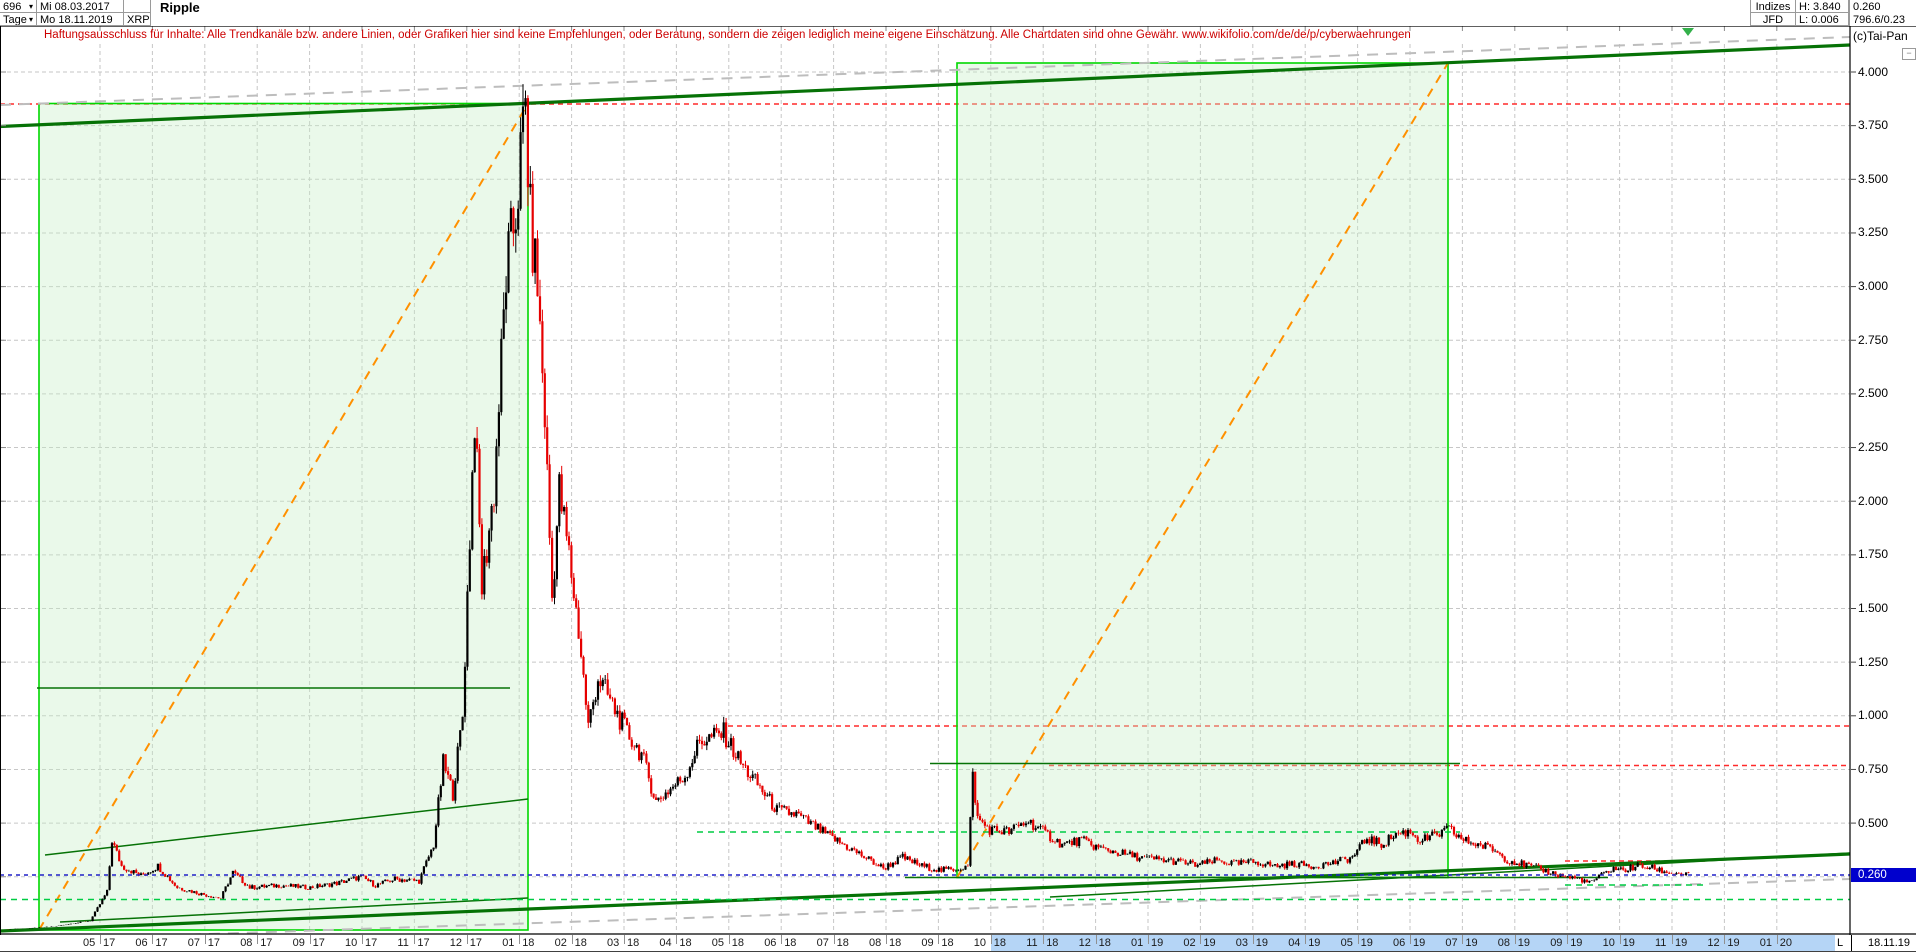  Describe the element at coordinates (1189, 943) in the screenshot. I see `month-label: 02` at that location.